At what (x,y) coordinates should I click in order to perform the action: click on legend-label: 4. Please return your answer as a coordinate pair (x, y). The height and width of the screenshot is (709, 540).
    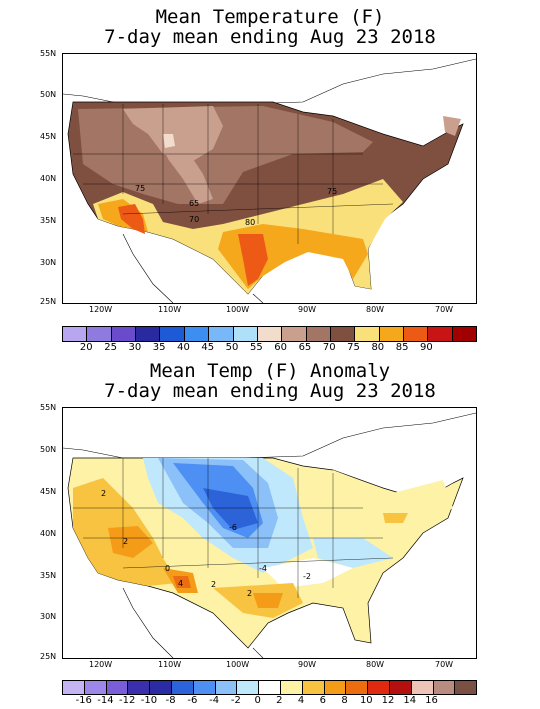
    Looking at the image, I should click on (301, 700).